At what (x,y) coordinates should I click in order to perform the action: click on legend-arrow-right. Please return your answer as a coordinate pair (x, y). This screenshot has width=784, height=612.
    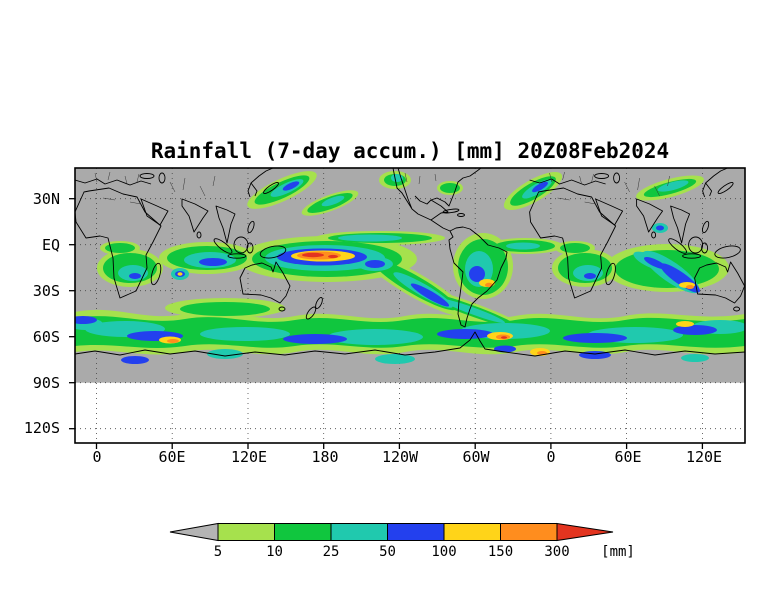
    Looking at the image, I should click on (585, 532).